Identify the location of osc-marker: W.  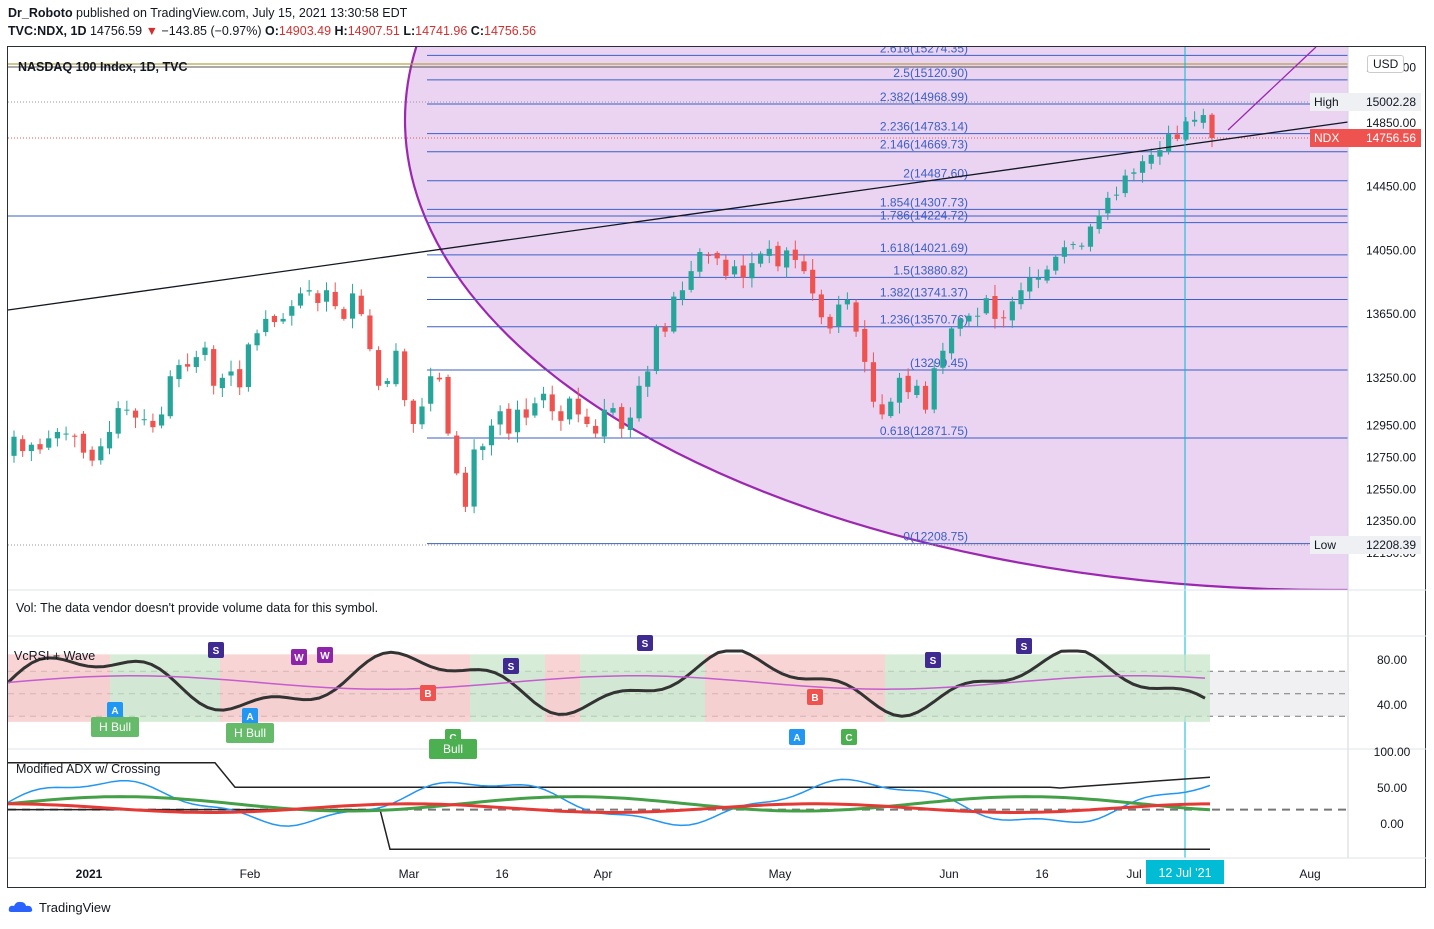
(325, 655).